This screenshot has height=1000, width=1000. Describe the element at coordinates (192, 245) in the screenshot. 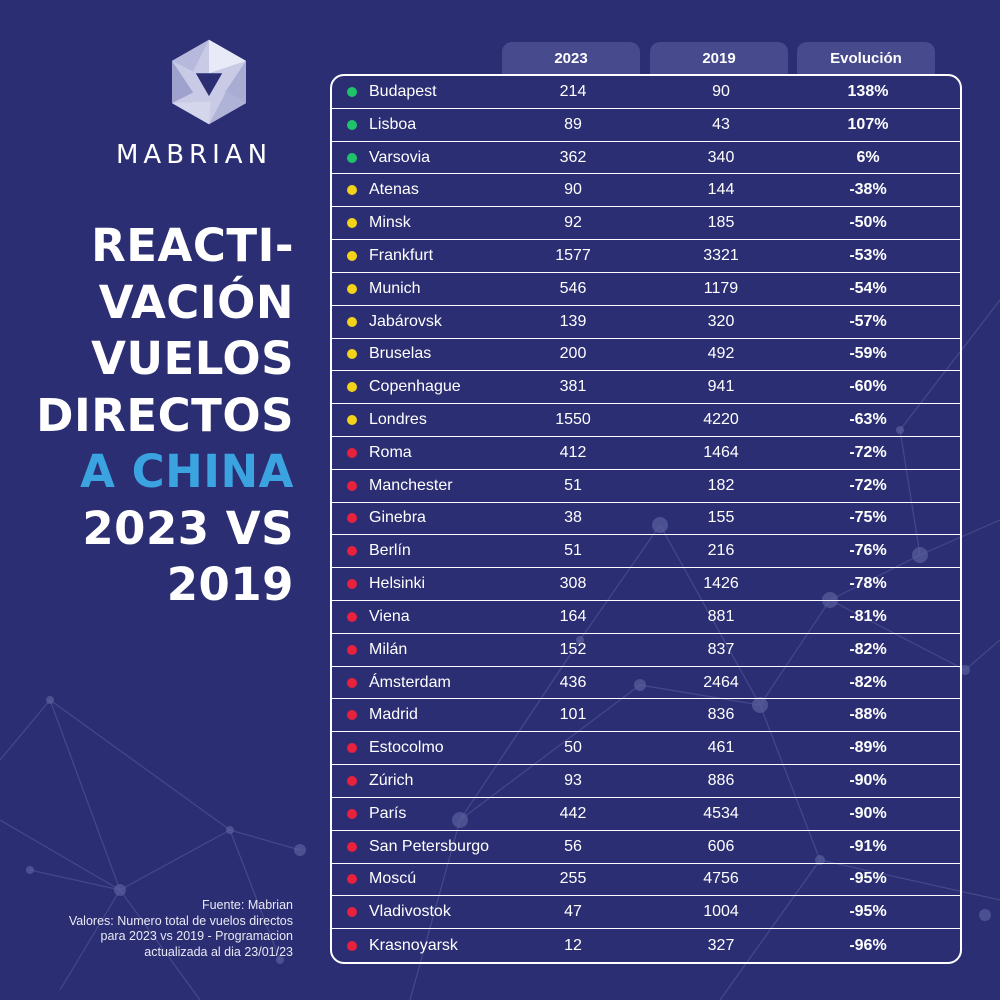

I see `headline-line: REACTI-` at that location.